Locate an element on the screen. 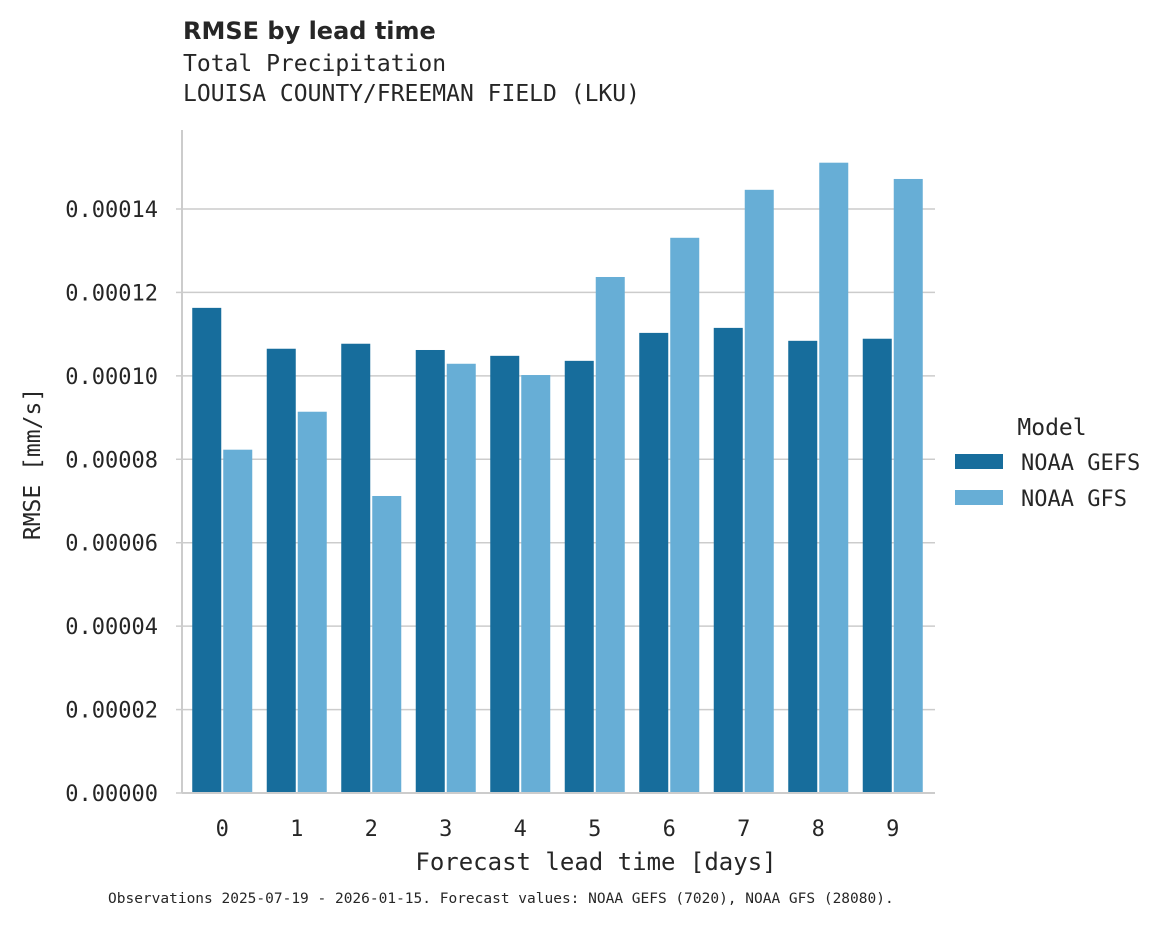 This screenshot has height=928, width=1175. y-tick-label: 0.00014 is located at coordinates (111, 210).